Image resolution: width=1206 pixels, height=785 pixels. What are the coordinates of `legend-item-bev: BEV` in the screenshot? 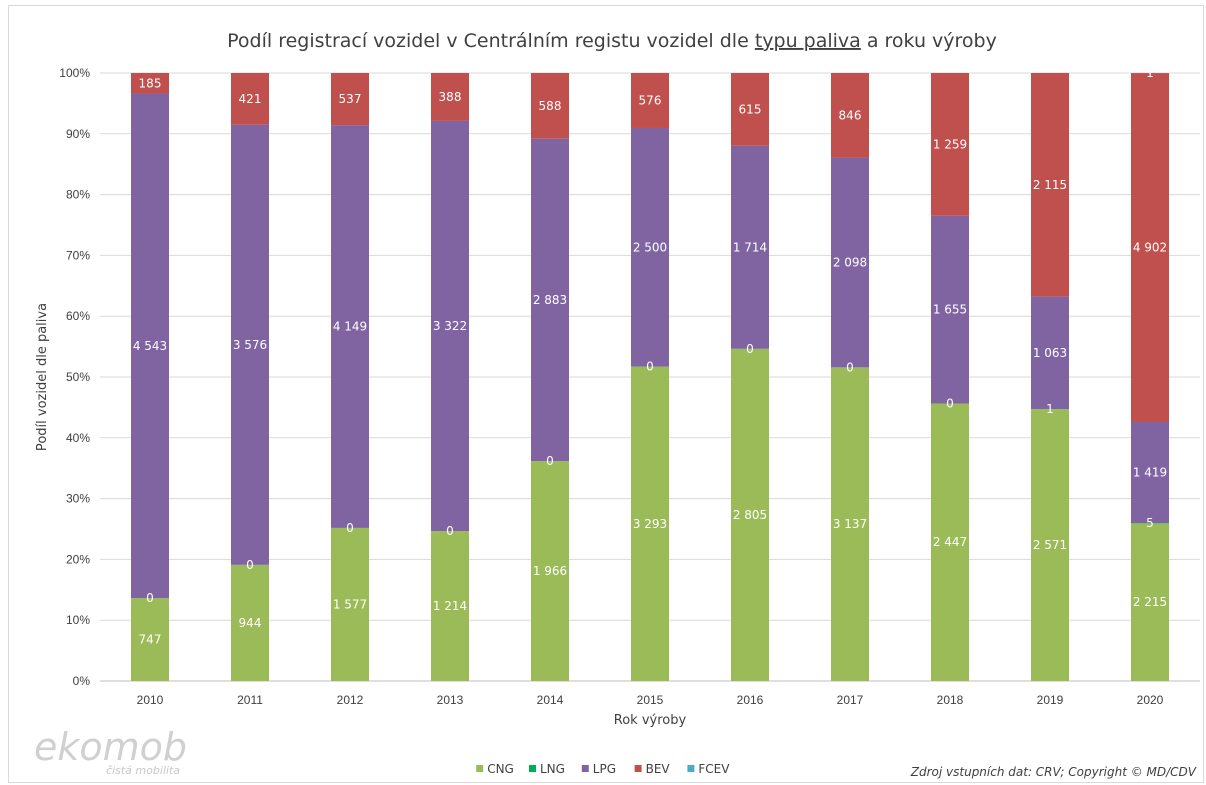 It's located at (652, 769).